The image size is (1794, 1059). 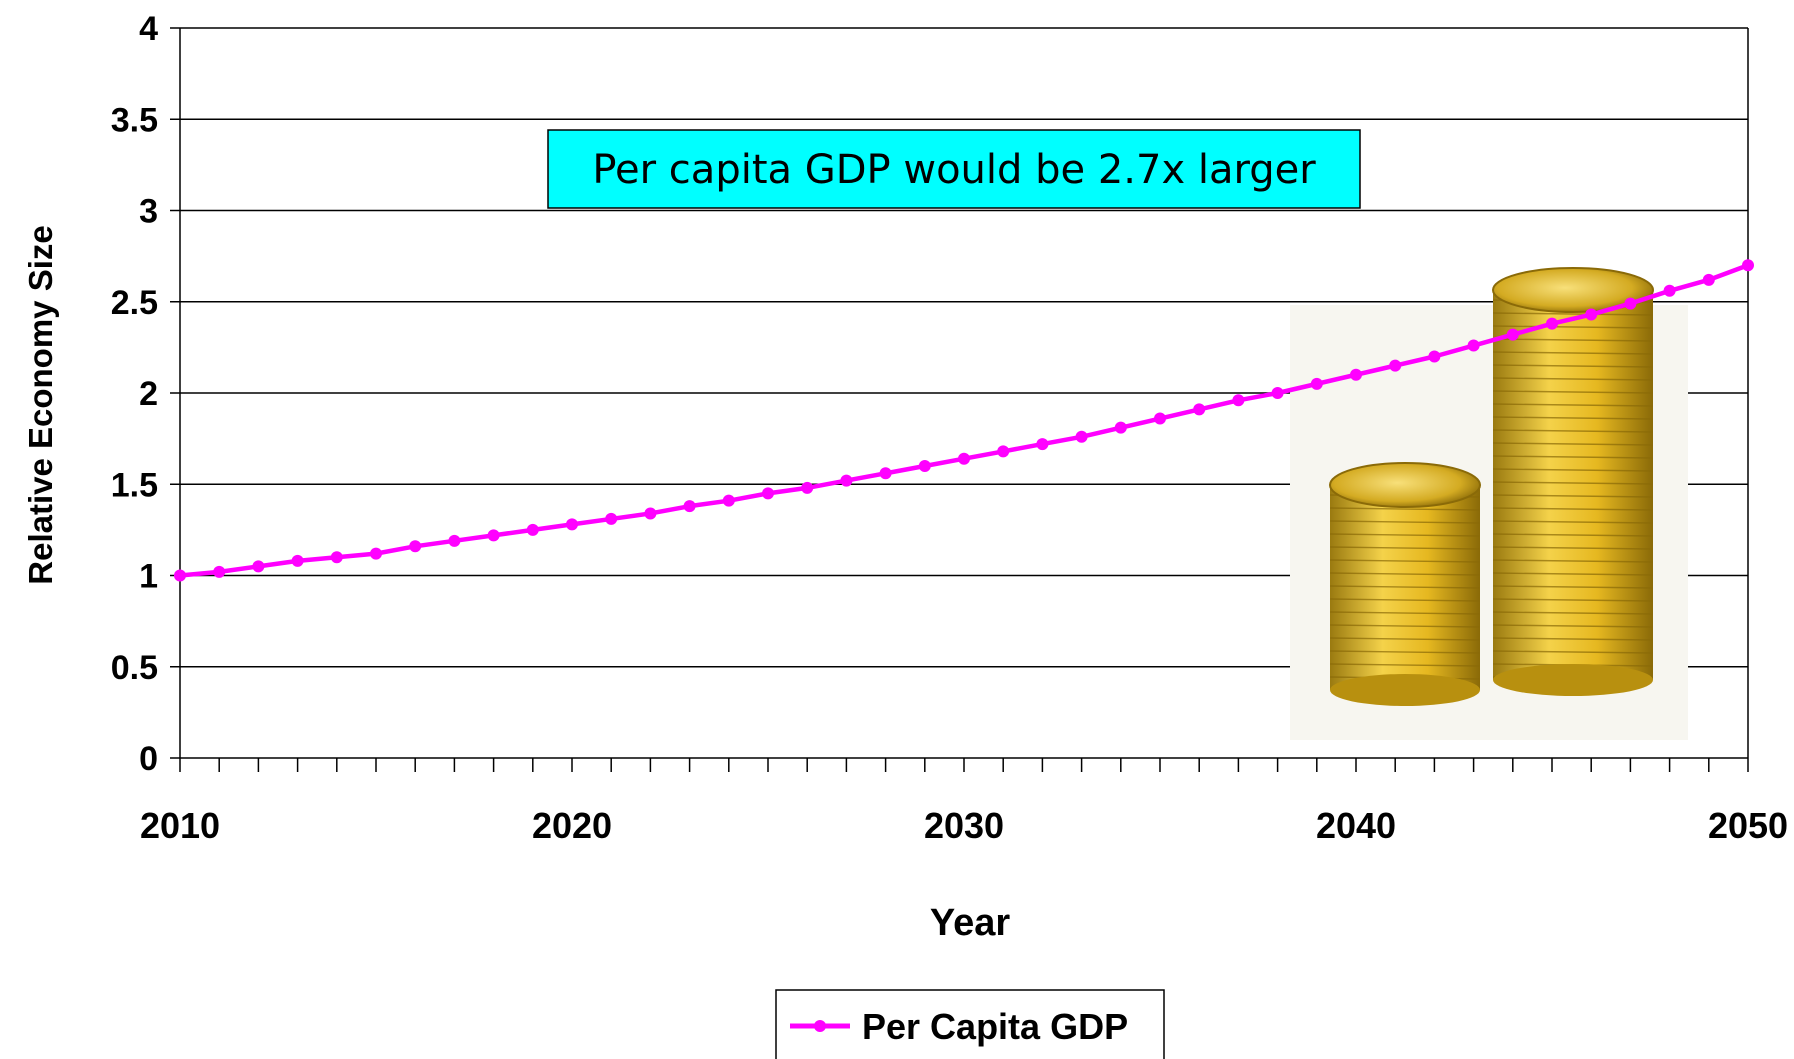 What do you see at coordinates (964, 825) in the screenshot?
I see `x-tick-label: 2030` at bounding box center [964, 825].